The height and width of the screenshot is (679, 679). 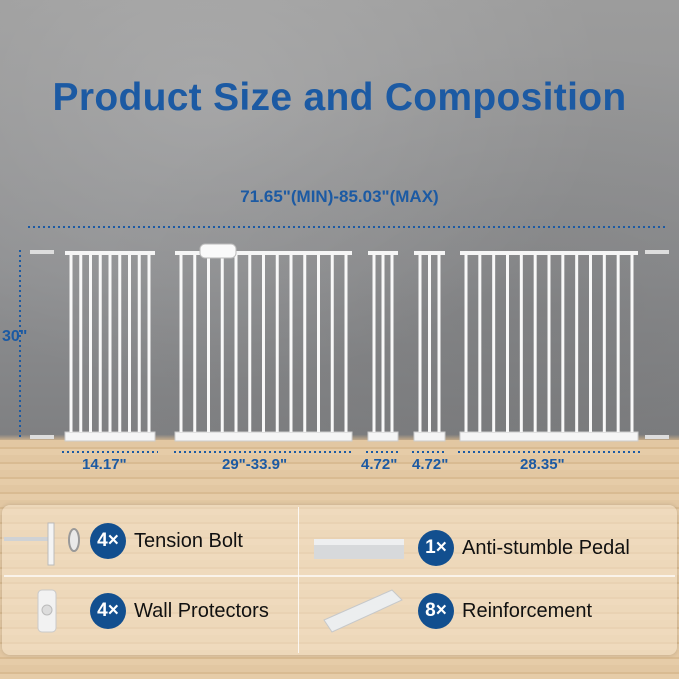 I want to click on height-label: 30", so click(x=15, y=336).